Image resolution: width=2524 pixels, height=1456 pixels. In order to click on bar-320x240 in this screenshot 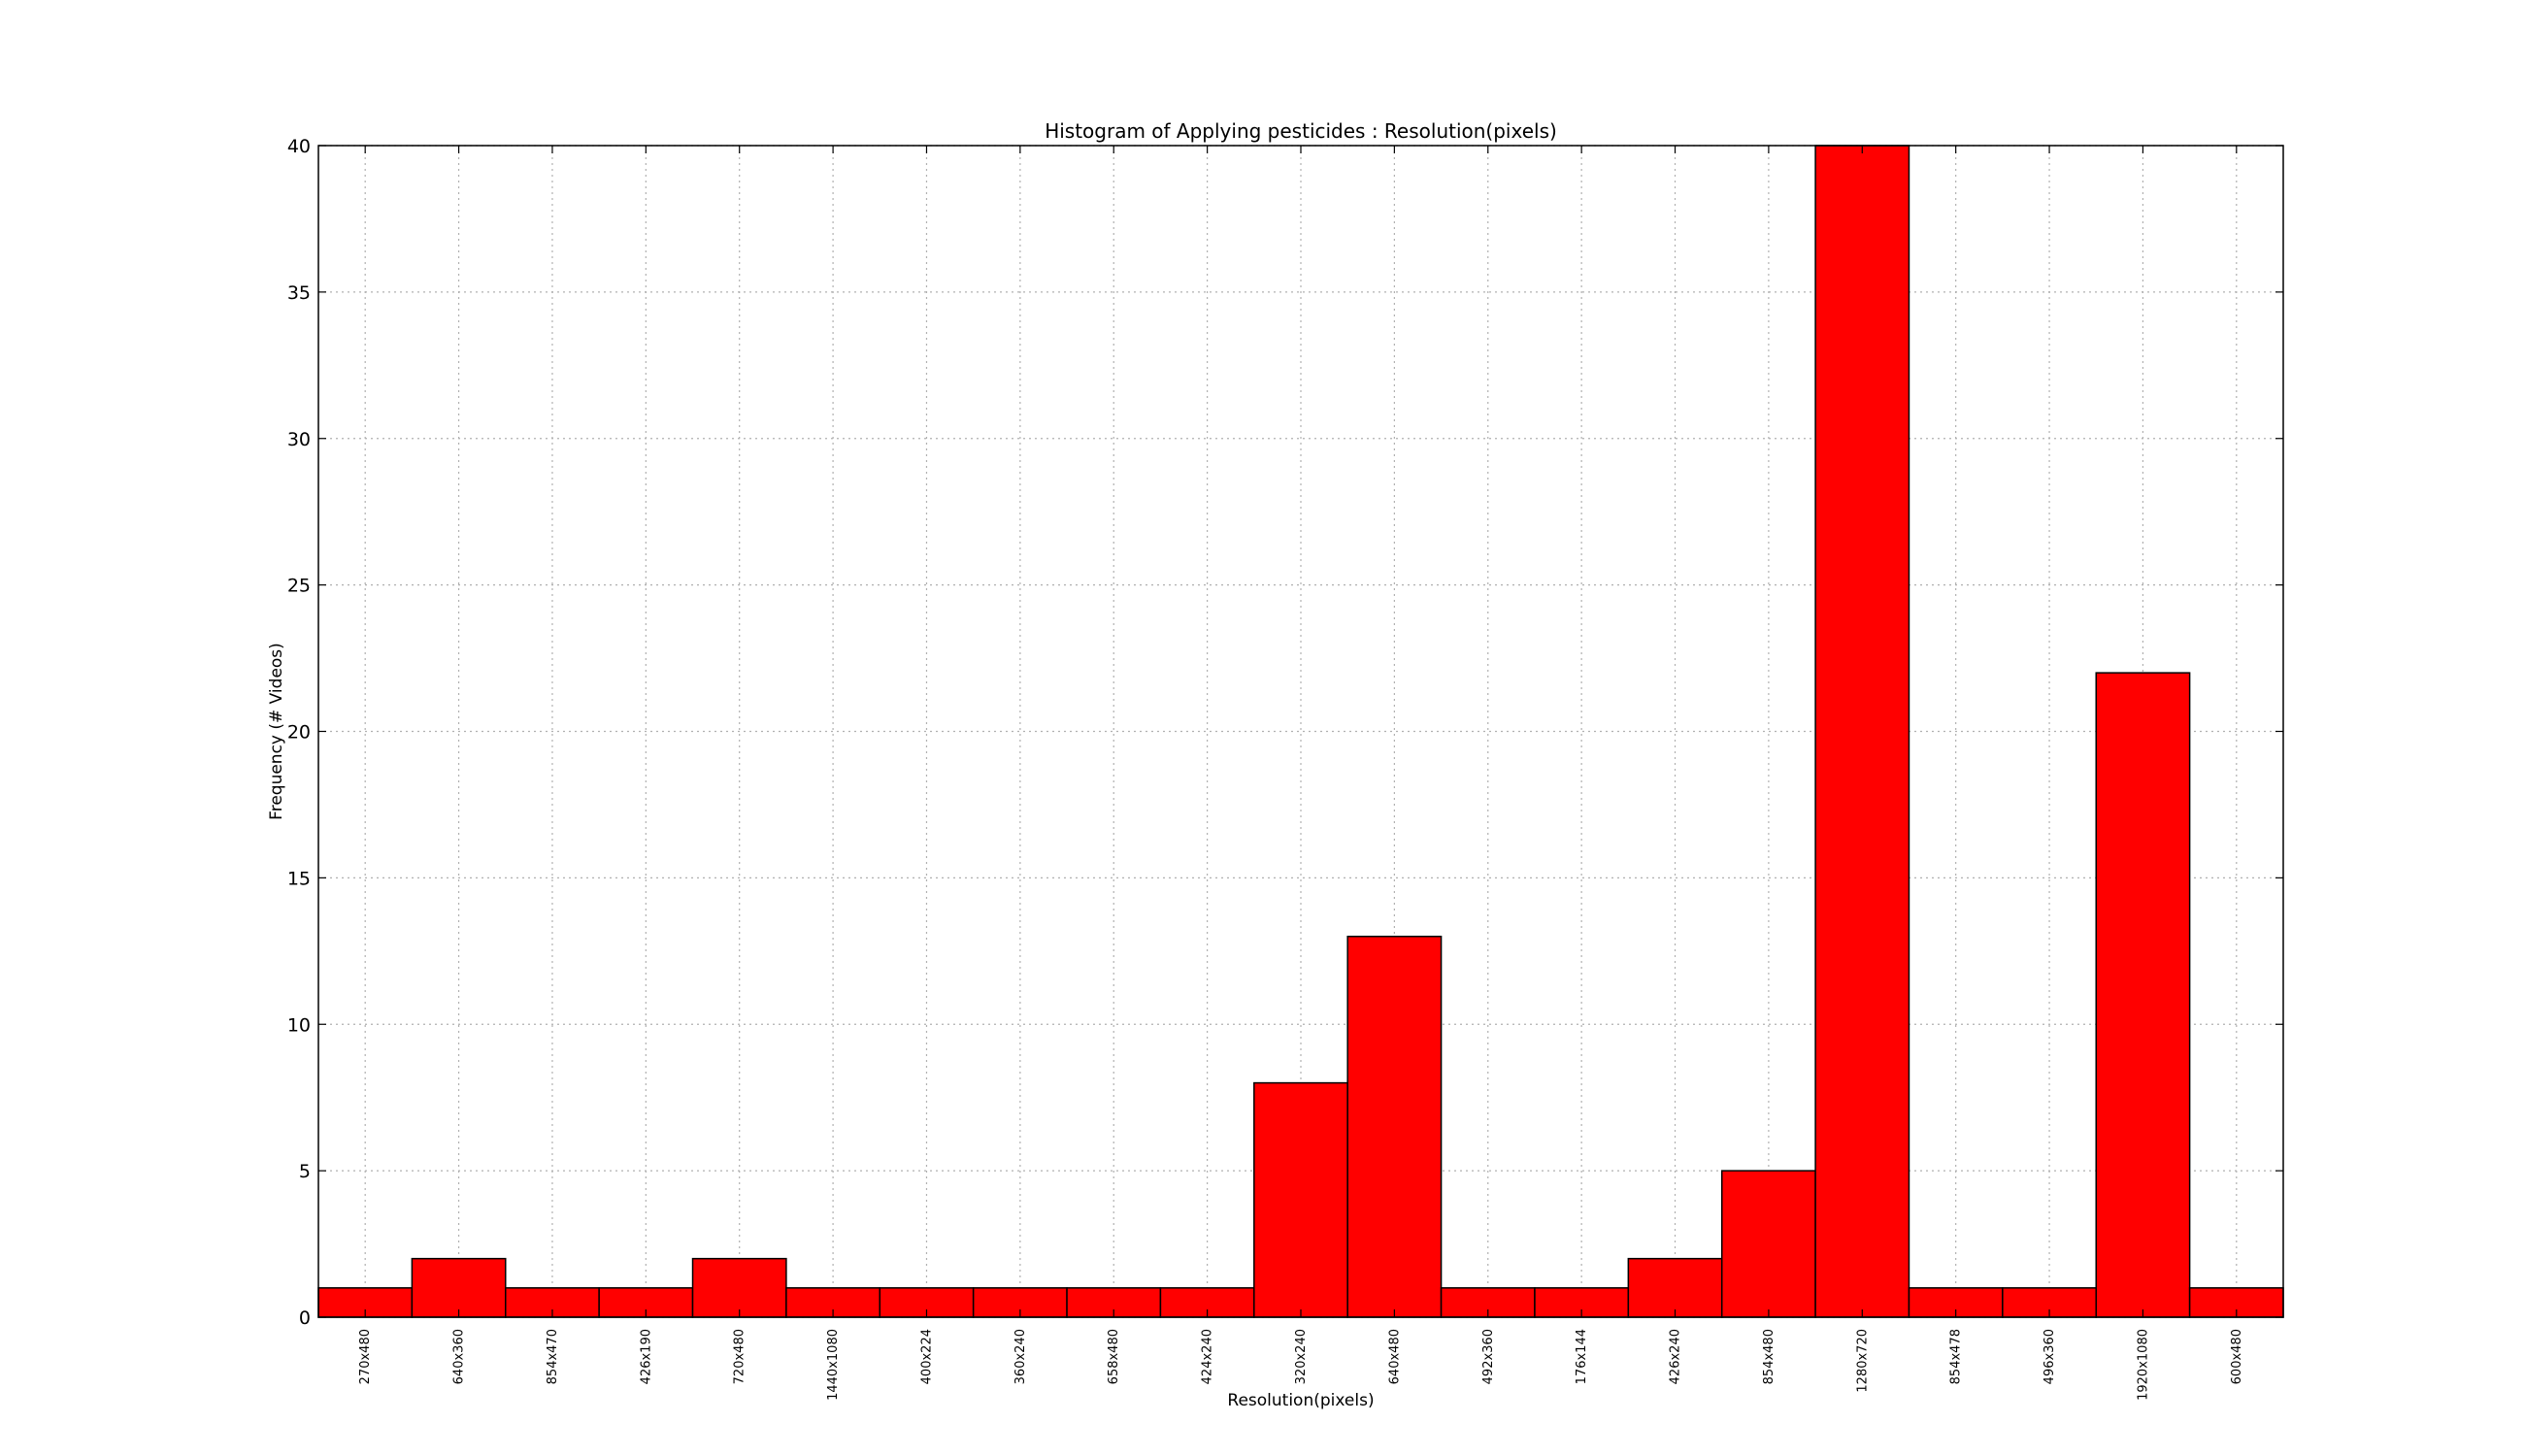, I will do `click(1300, 1199)`.